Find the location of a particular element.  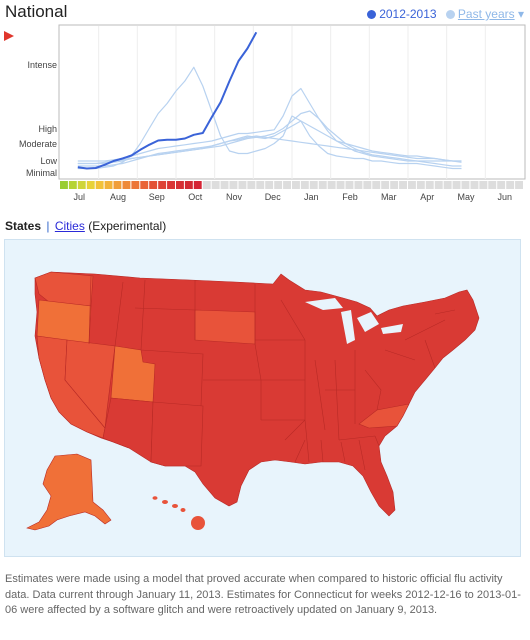

current-season-line is located at coordinates (167, 100).